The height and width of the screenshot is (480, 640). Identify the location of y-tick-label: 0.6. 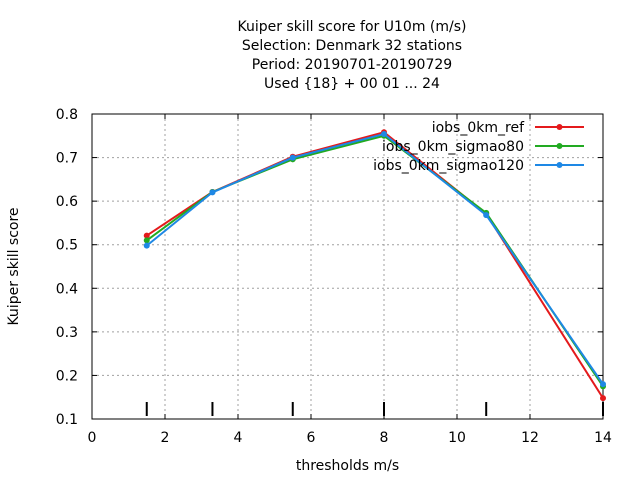
(67, 202).